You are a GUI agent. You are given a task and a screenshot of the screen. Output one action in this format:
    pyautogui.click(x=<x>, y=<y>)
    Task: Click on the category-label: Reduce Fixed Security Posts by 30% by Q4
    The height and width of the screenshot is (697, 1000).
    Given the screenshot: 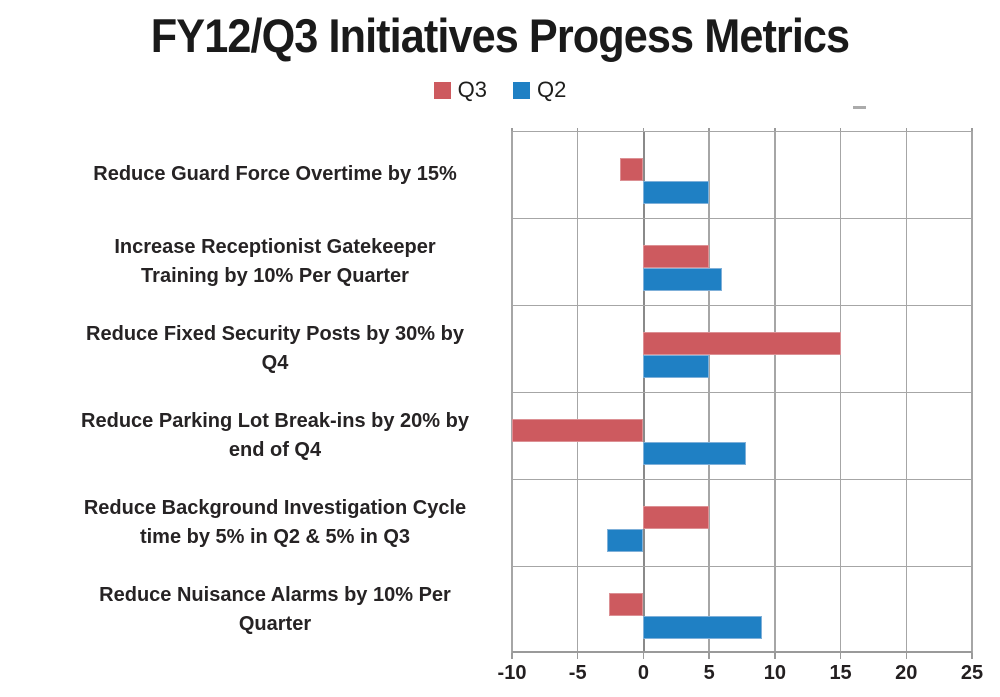 What is the action you would take?
    pyautogui.click(x=275, y=348)
    